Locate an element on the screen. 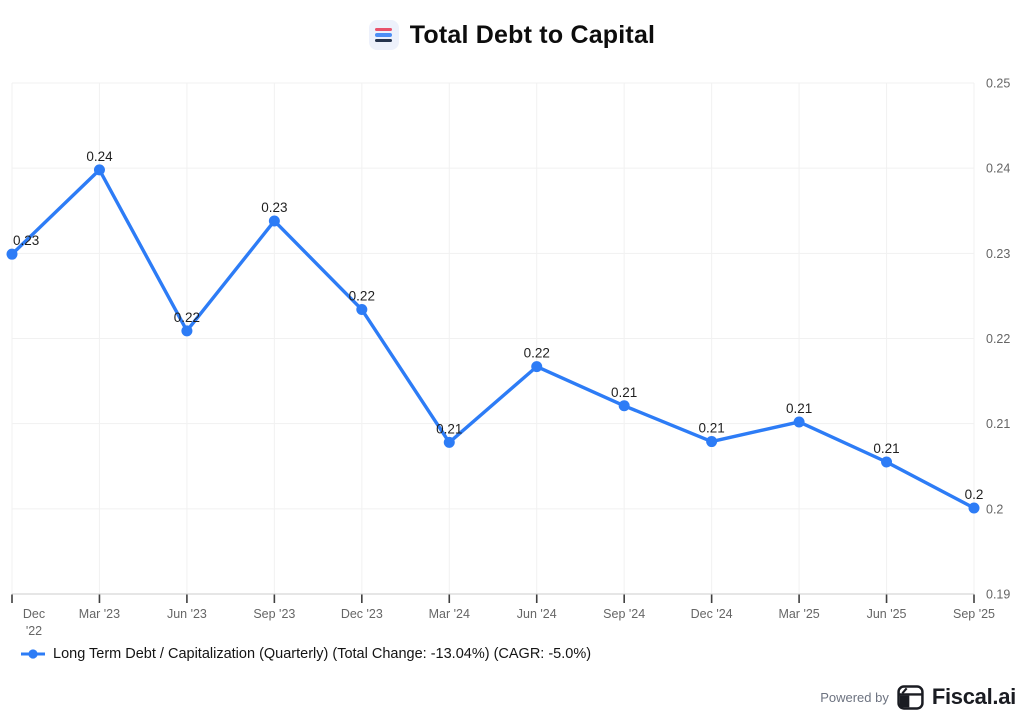 The height and width of the screenshot is (726, 1024). svg-text: 0.25 is located at coordinates (998, 84).